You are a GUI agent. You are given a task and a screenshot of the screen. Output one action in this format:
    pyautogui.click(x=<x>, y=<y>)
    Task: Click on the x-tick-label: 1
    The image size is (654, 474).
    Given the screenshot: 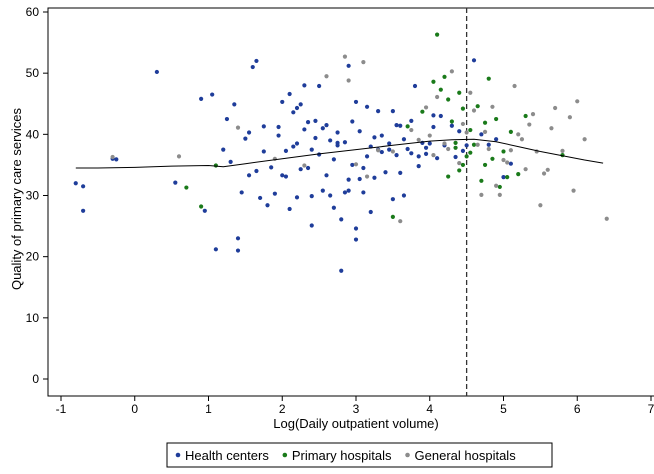 What is the action you would take?
    pyautogui.click(x=208, y=409)
    